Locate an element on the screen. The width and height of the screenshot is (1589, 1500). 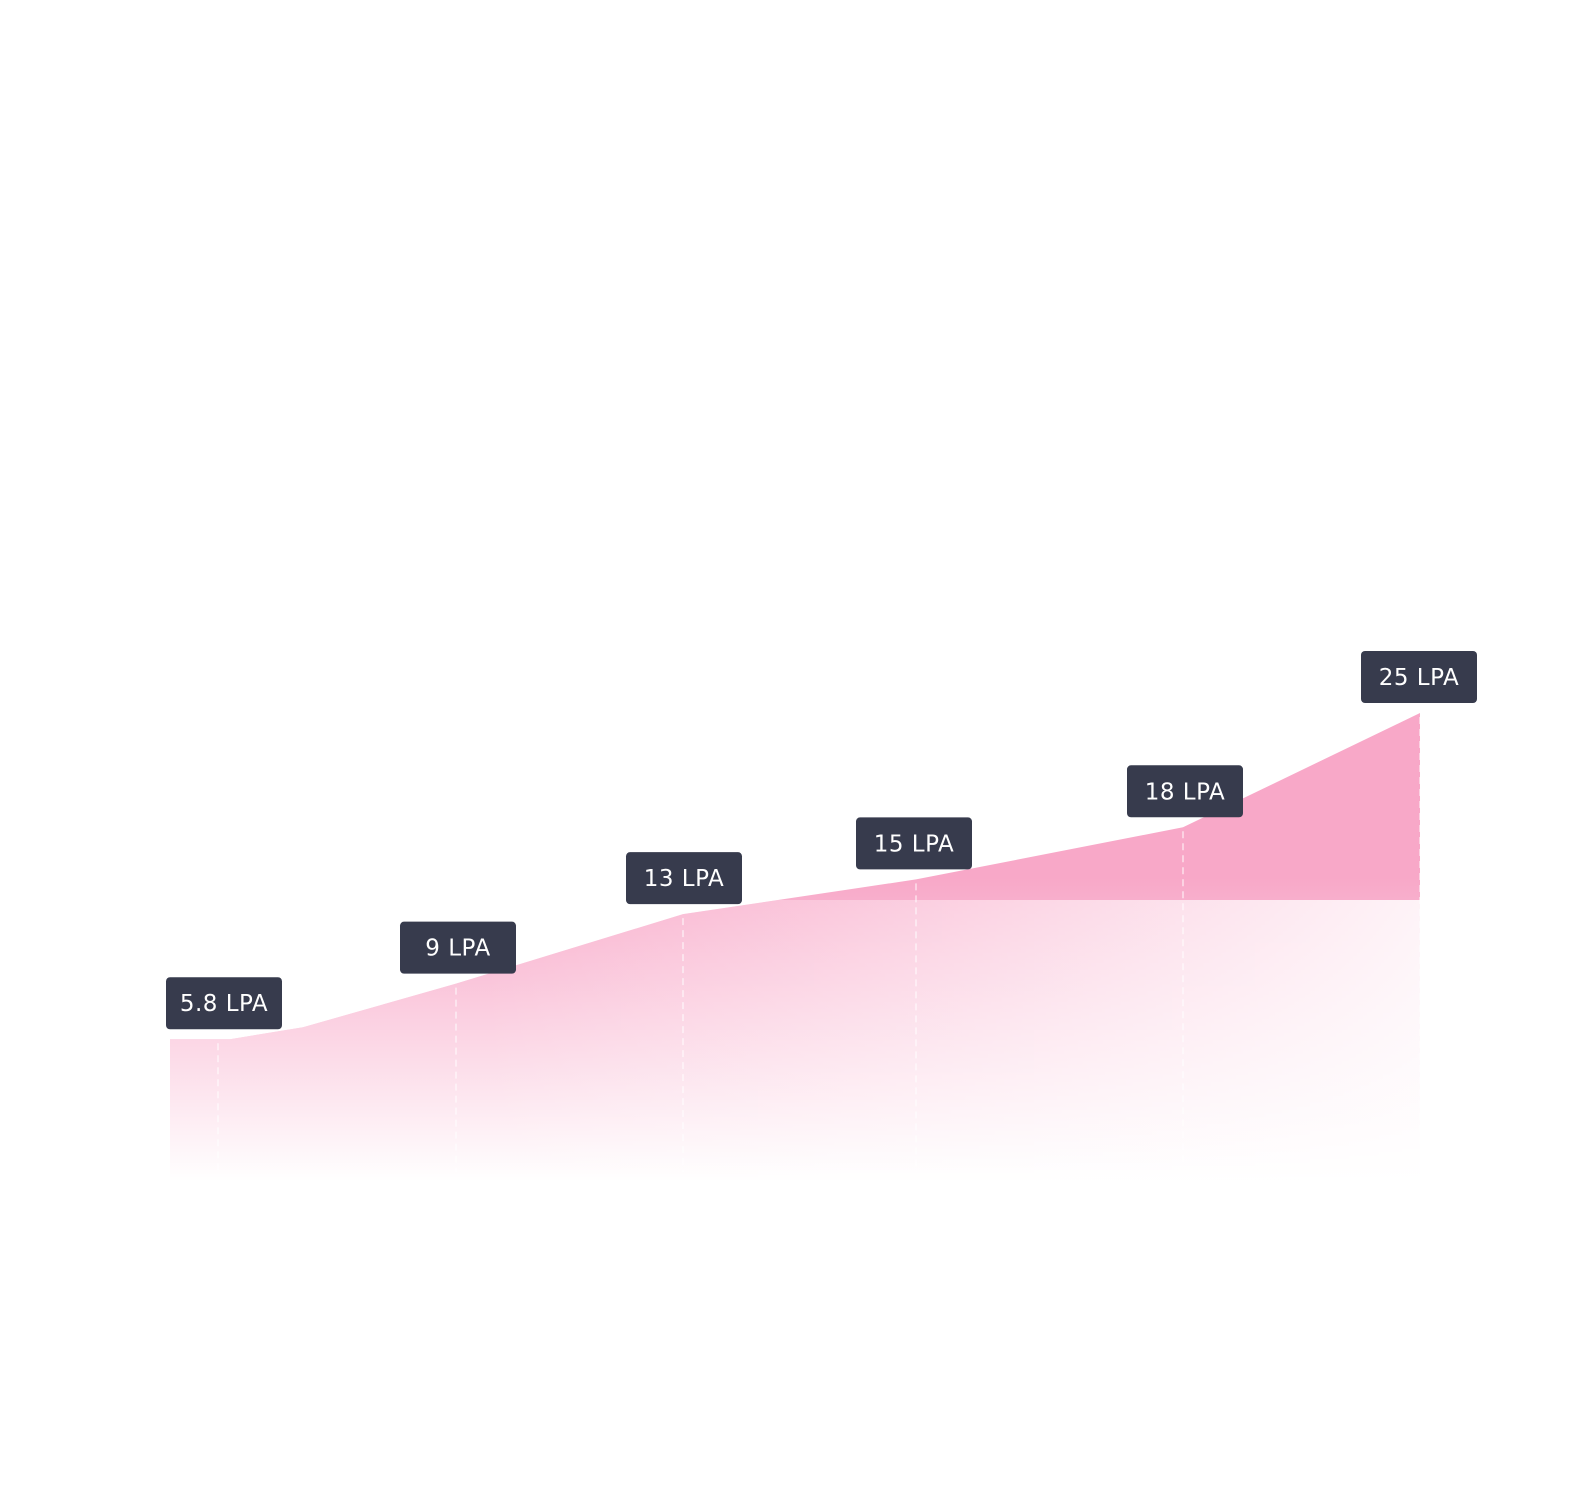
value-label-text-2: 13 LPA is located at coordinates (684, 879).